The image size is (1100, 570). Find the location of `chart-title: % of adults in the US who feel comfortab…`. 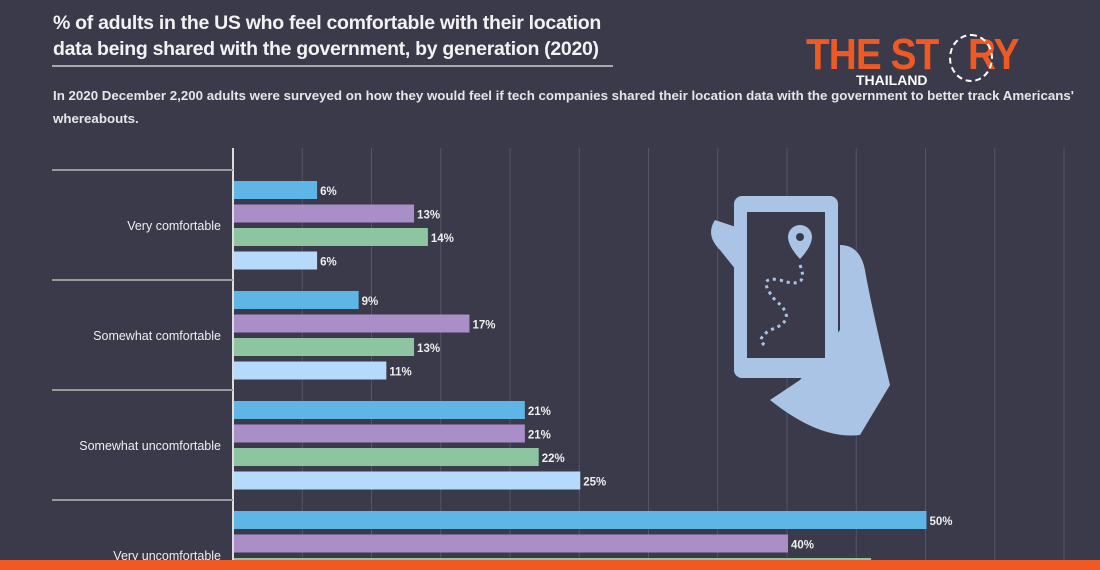

chart-title: % of adults in the US who feel comfortab… is located at coordinates (327, 36).